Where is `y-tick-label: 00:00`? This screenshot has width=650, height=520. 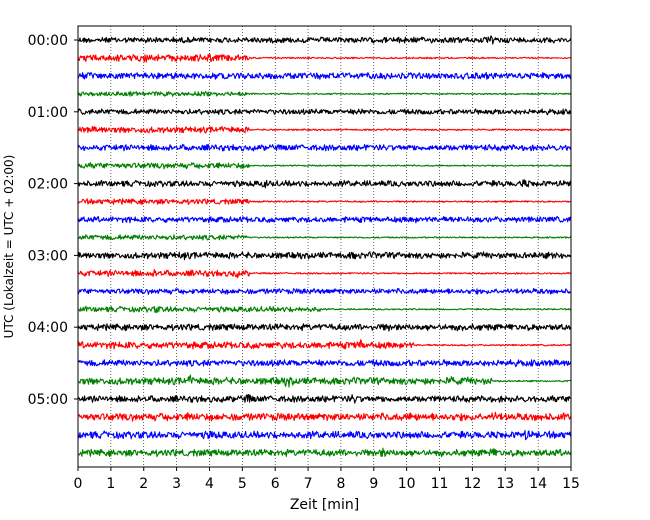 y-tick-label: 00:00 is located at coordinates (48, 41).